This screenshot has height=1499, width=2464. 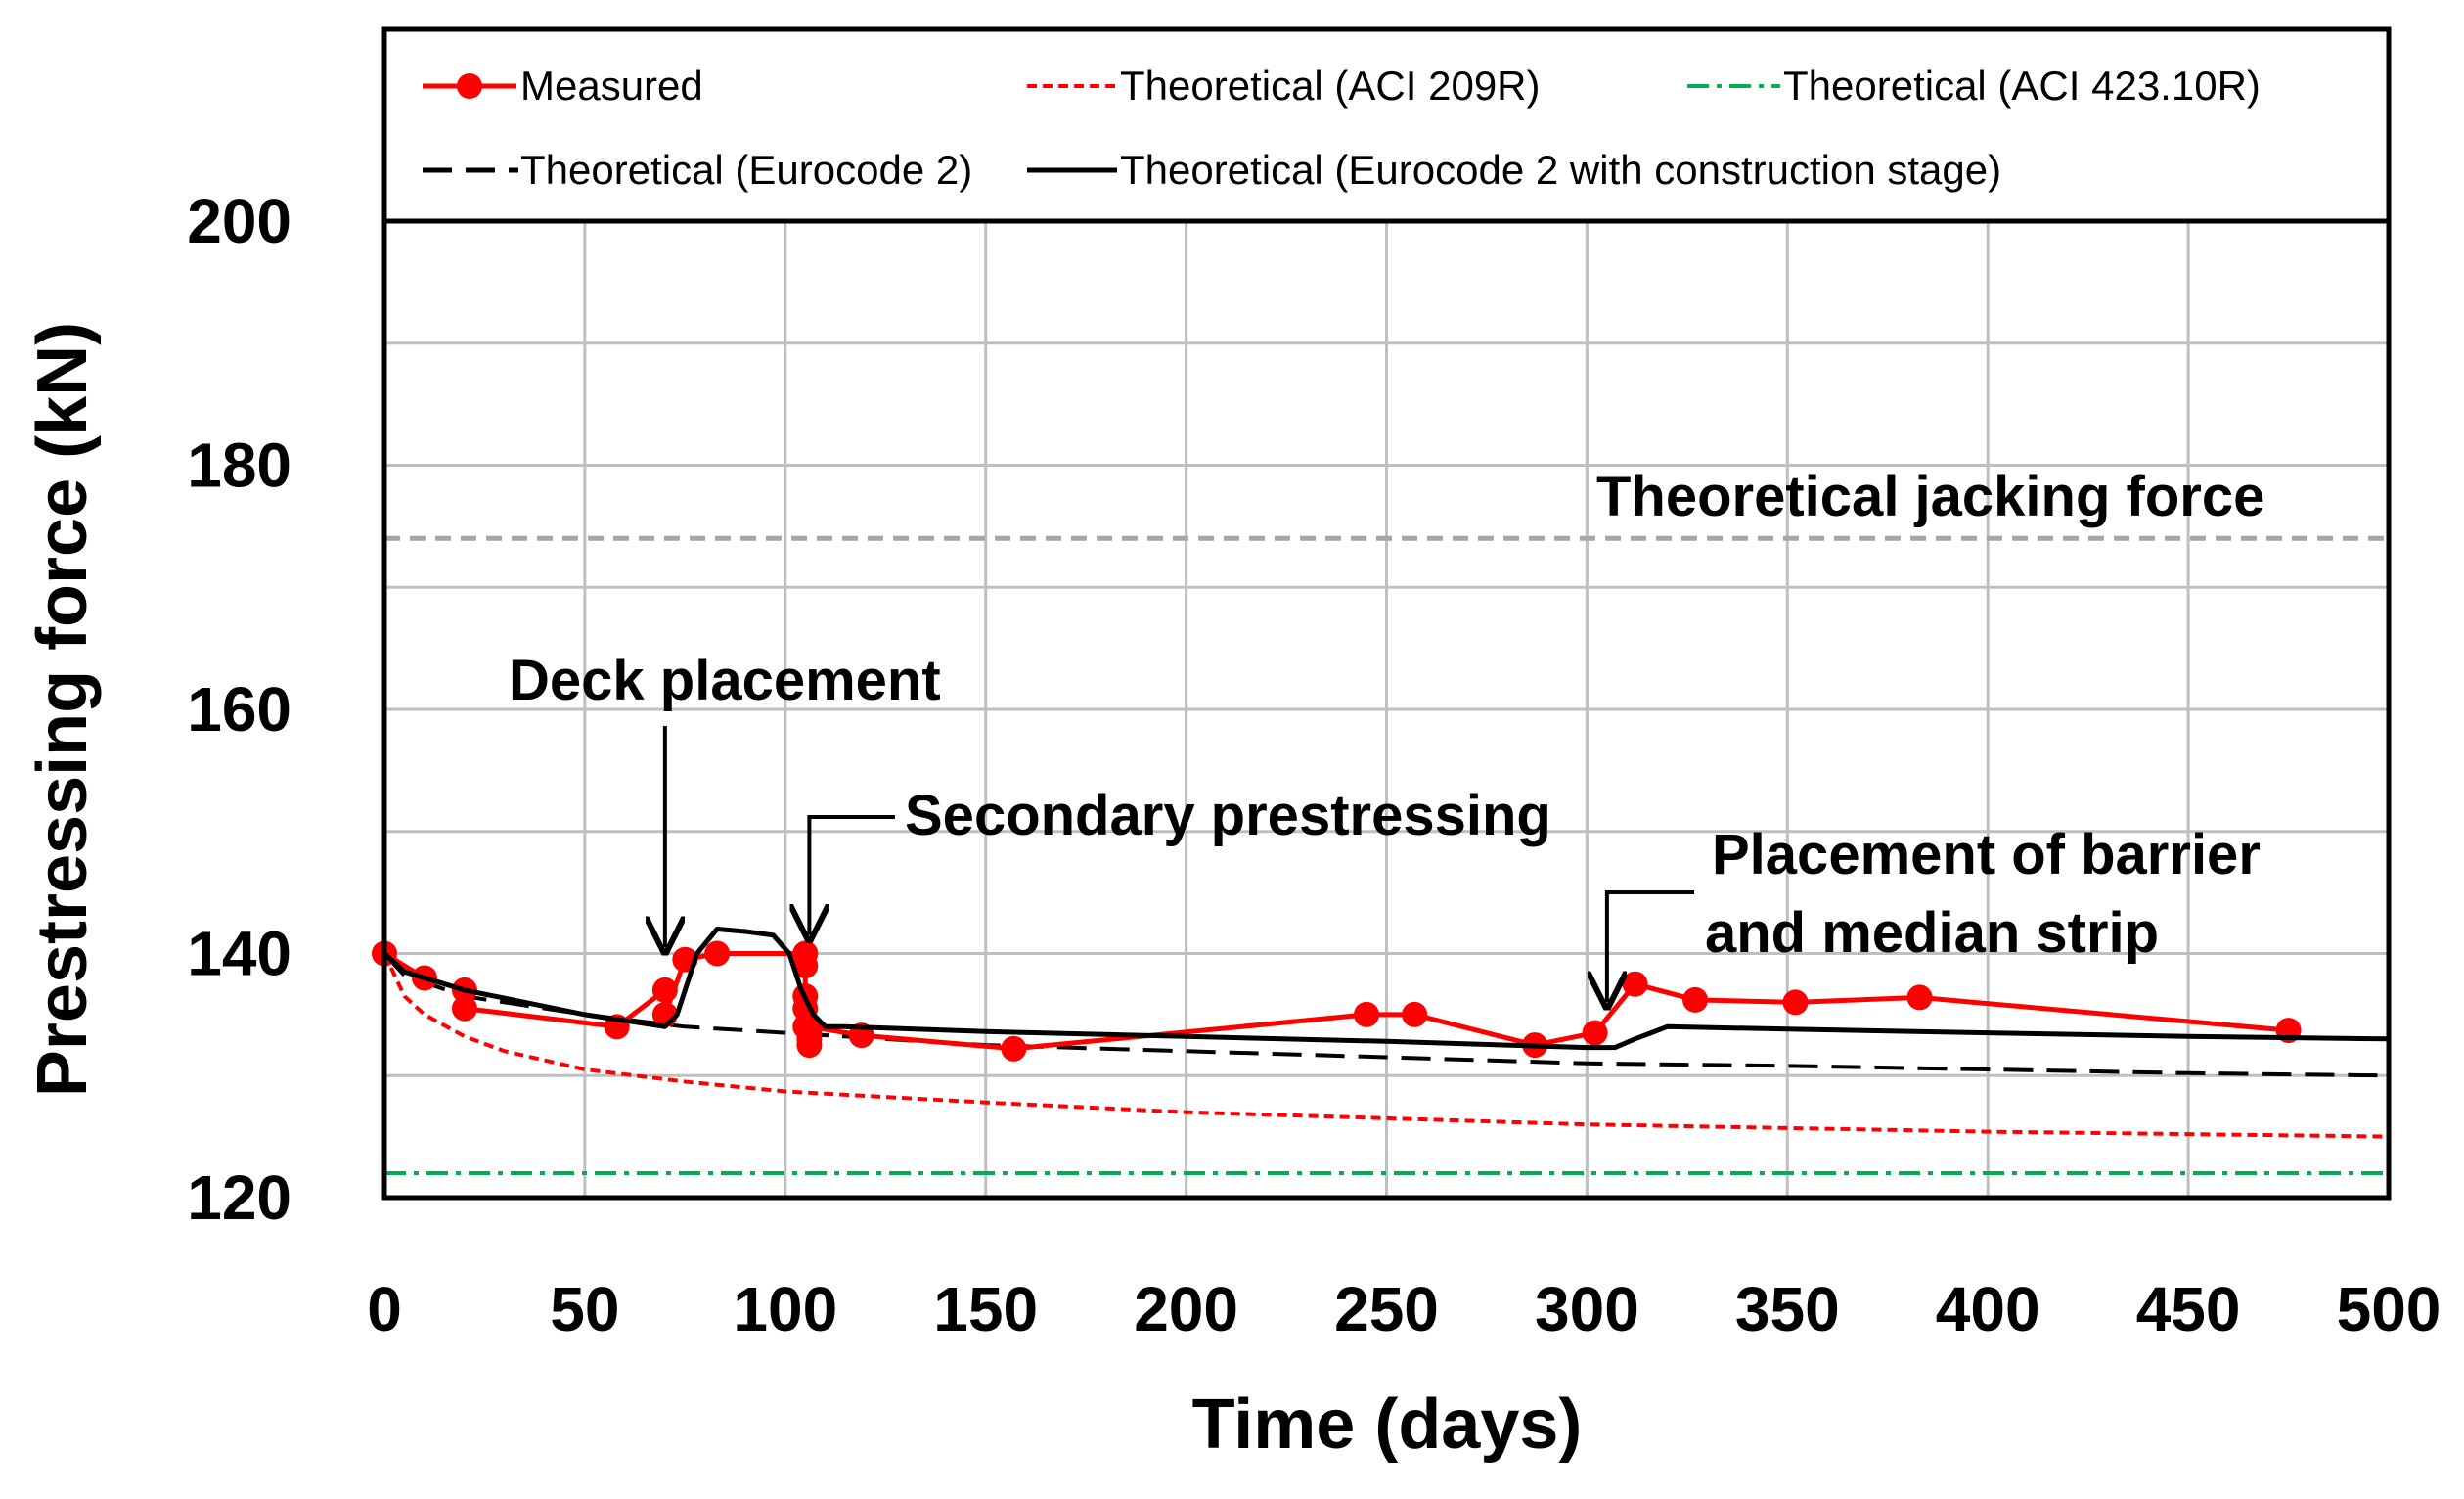 I want to click on annotation-jacking-force: Theoretical jacking force, so click(x=1930, y=496).